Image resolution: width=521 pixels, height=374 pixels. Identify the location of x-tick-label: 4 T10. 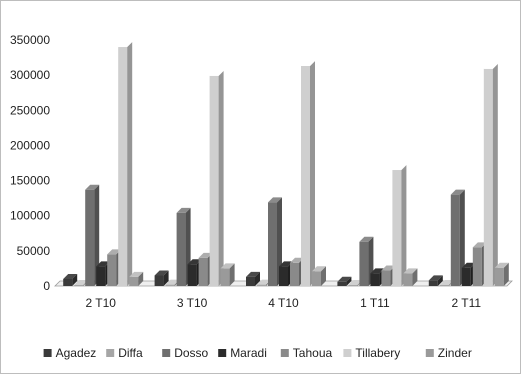
(283, 303).